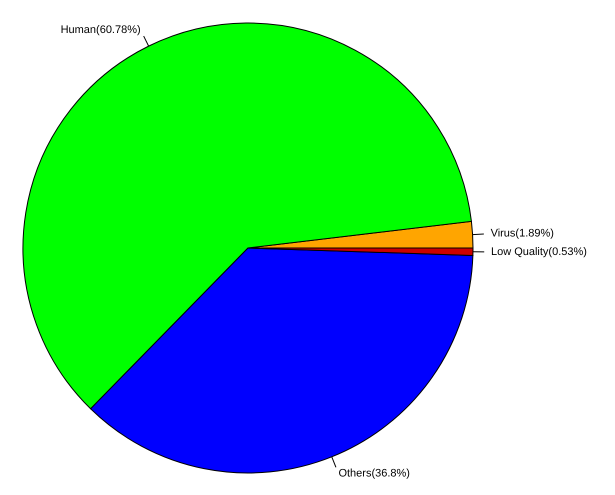 The height and width of the screenshot is (495, 615). Describe the element at coordinates (538, 252) in the screenshot. I see `slice-label: Low Quality(0.53%)` at that location.